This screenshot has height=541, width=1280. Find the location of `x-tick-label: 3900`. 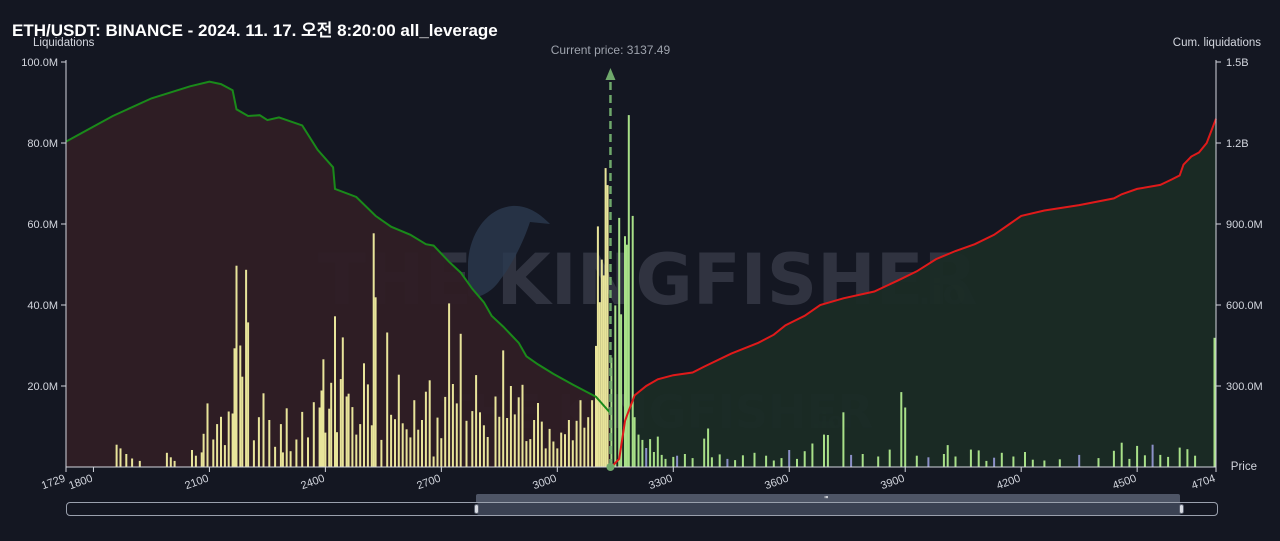

x-tick-label: 3900 is located at coordinates (892, 483).